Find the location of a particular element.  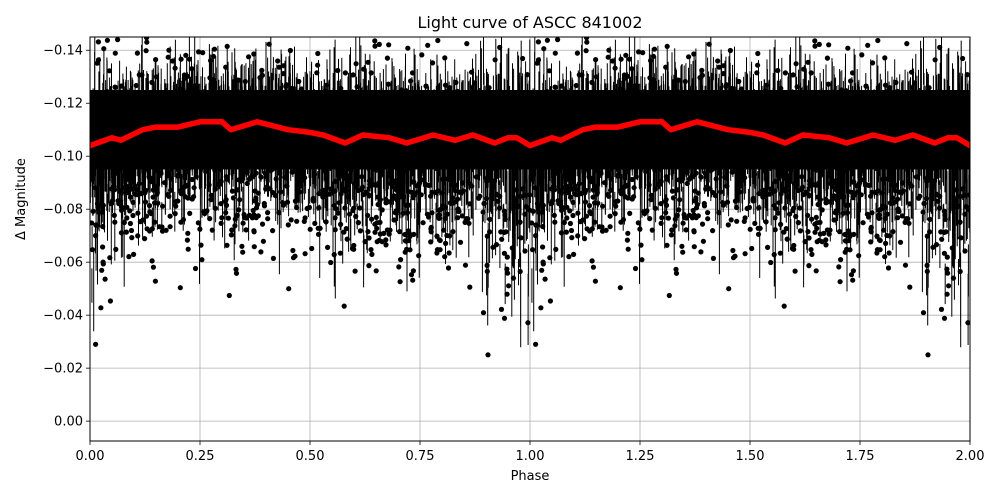

x-tick-label: 1.00 is located at coordinates (530, 456).